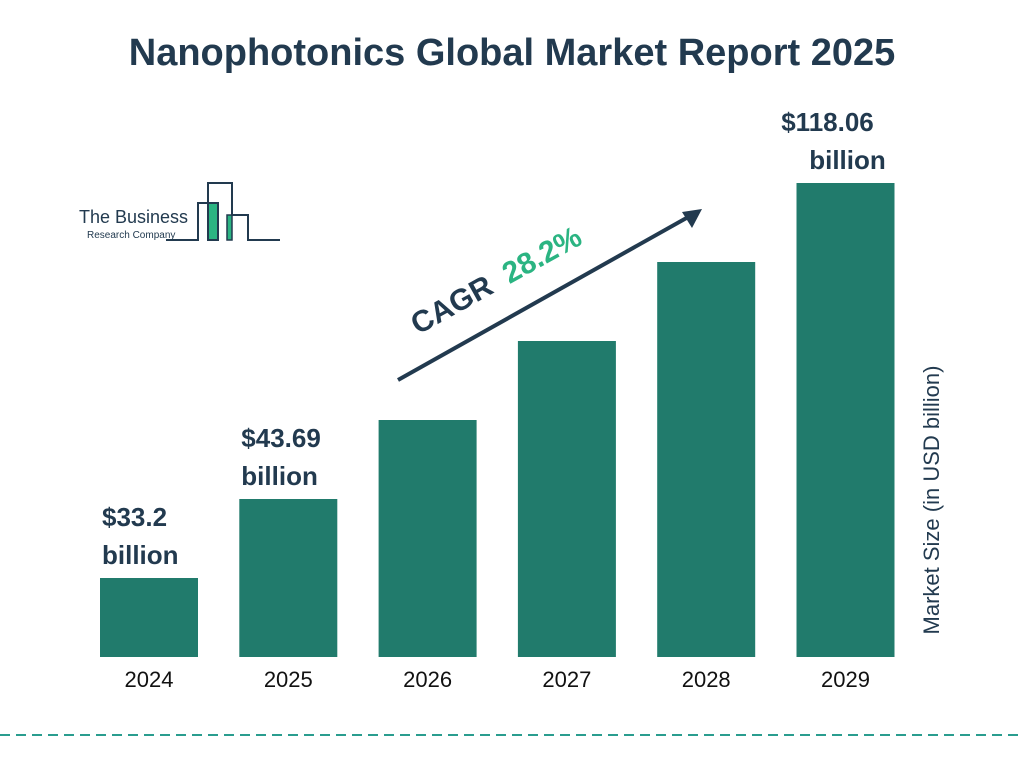 The image size is (1024, 768). I want to click on bar-2024, so click(149, 617).